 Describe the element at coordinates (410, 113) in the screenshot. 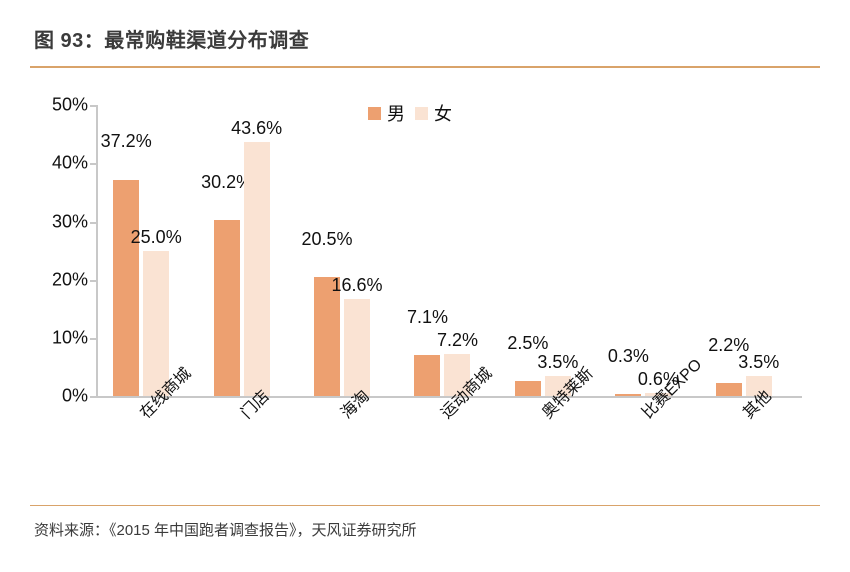

I see `chart-legend: 男 女` at that location.